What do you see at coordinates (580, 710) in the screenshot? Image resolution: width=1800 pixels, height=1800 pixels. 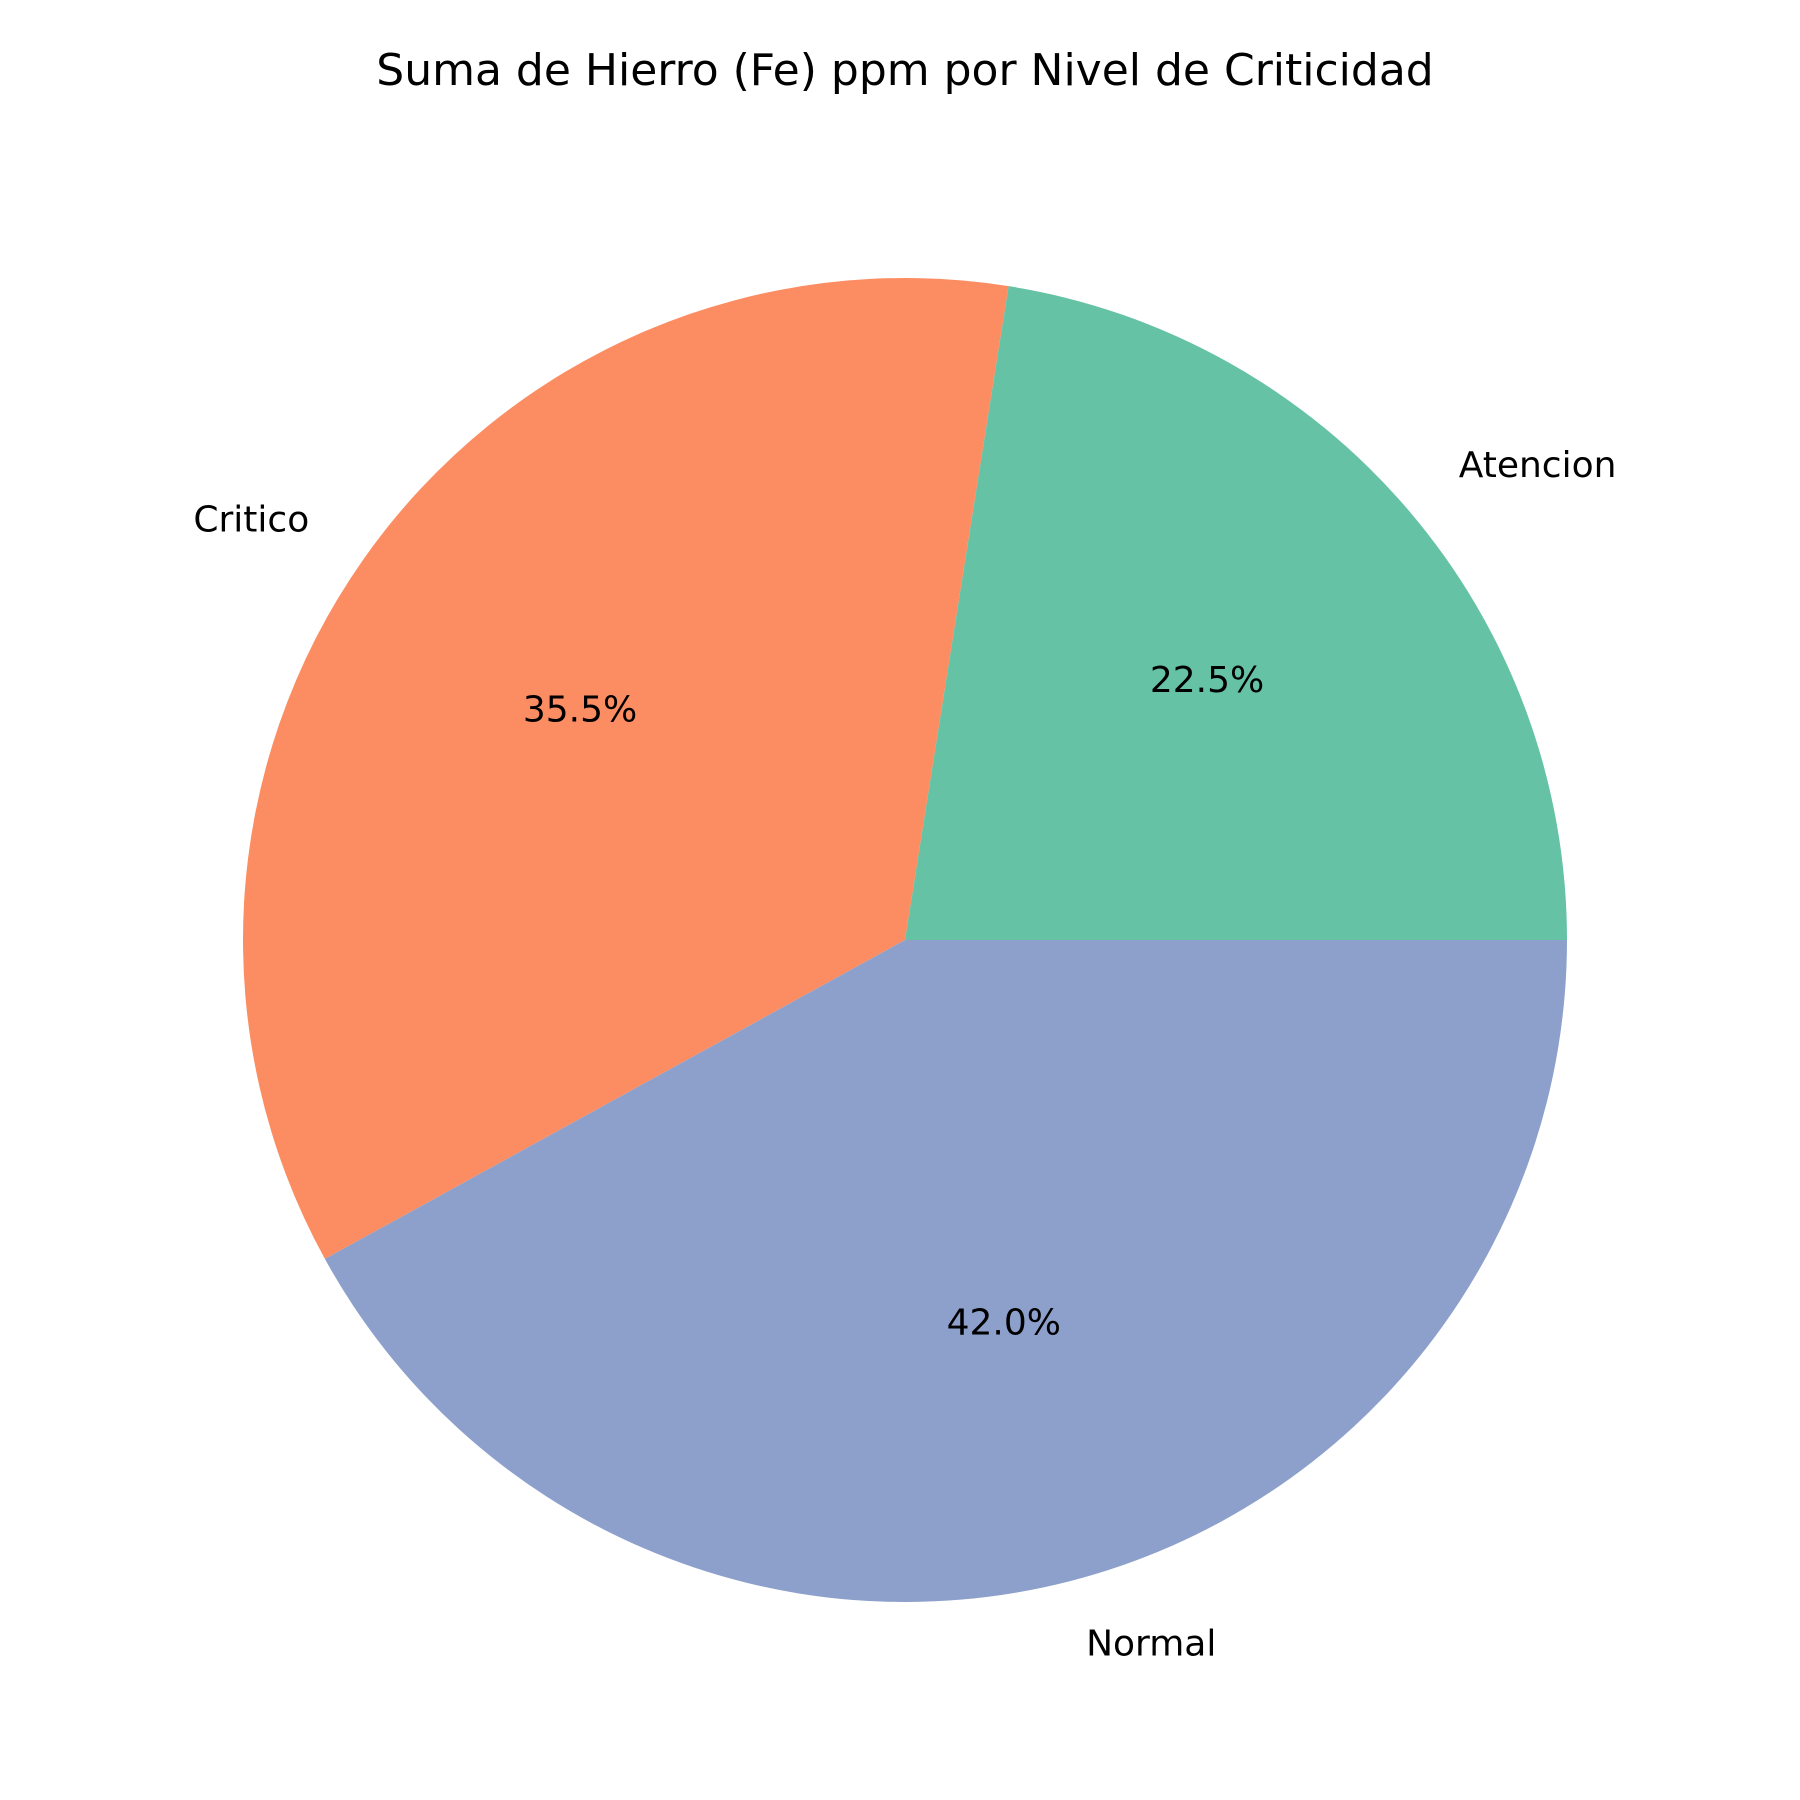 I see `pct-label-critico: 35.5%` at bounding box center [580, 710].